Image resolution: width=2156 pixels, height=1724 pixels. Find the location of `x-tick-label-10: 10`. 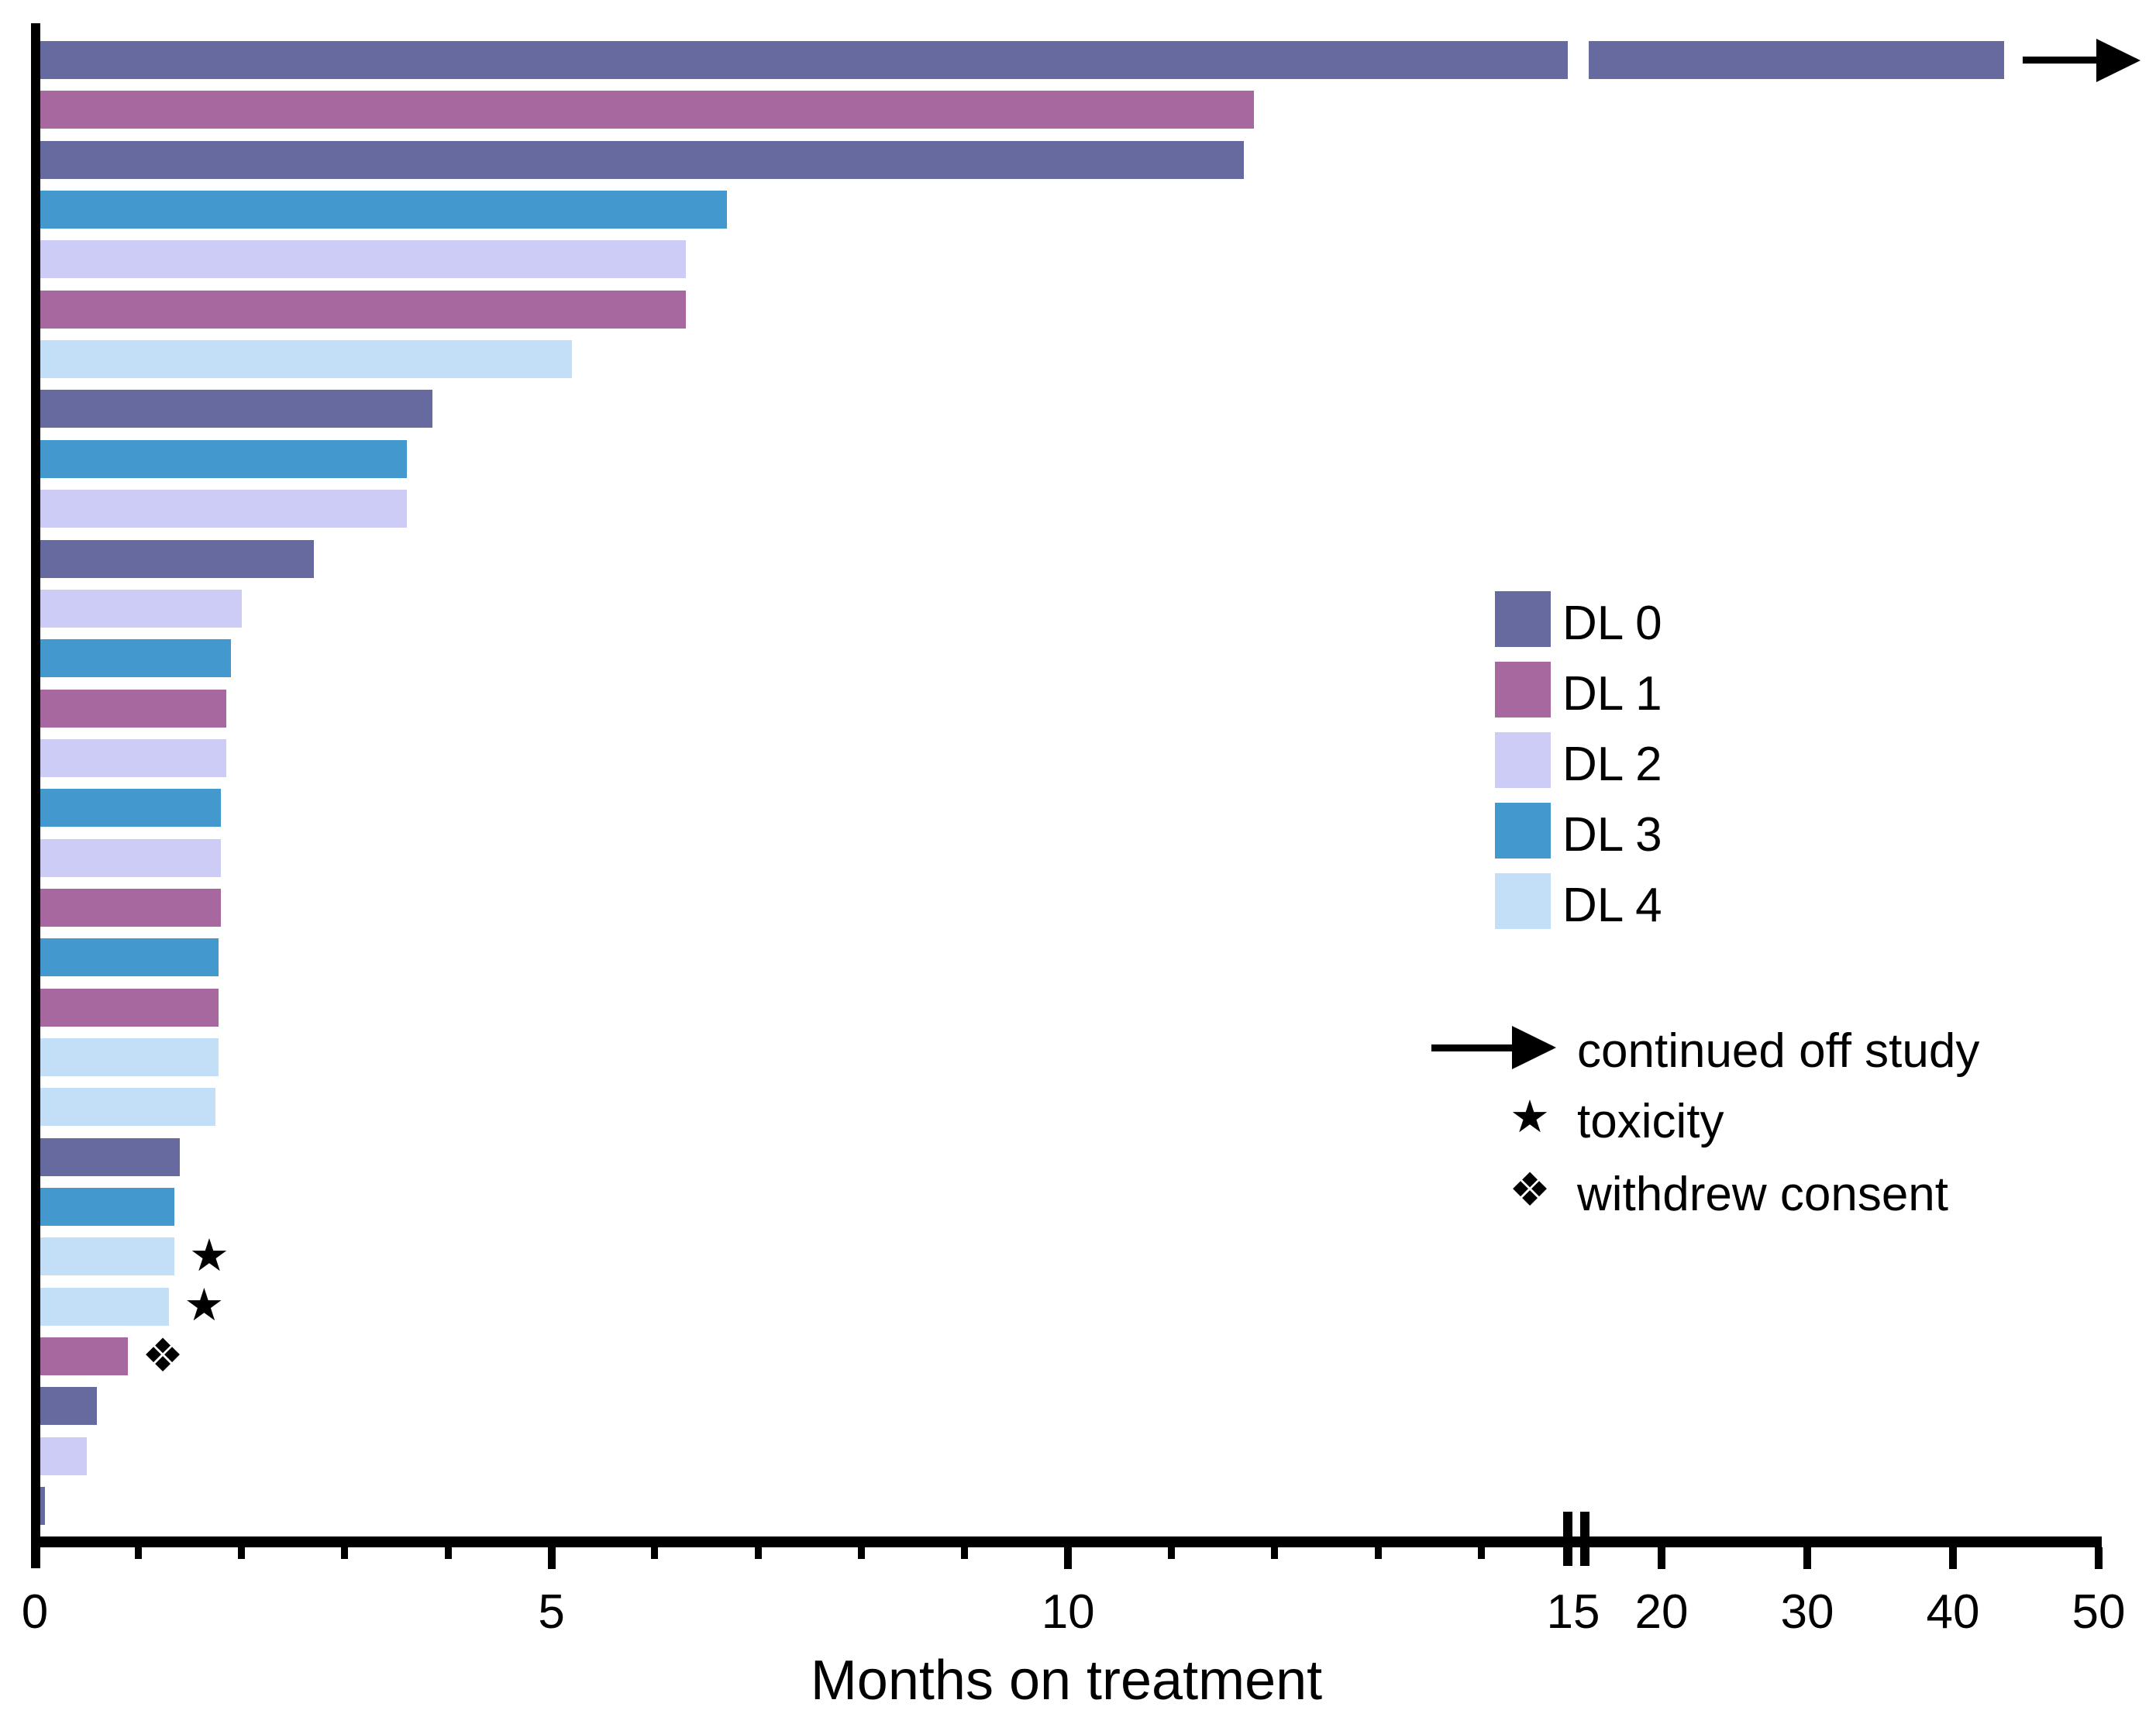

x-tick-label-10: 10 is located at coordinates (1068, 1612).